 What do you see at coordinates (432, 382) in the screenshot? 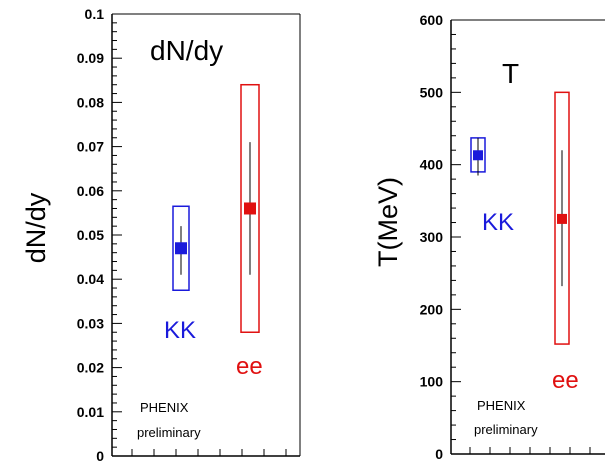
I see `panel2-y-tick-label: 100` at bounding box center [432, 382].